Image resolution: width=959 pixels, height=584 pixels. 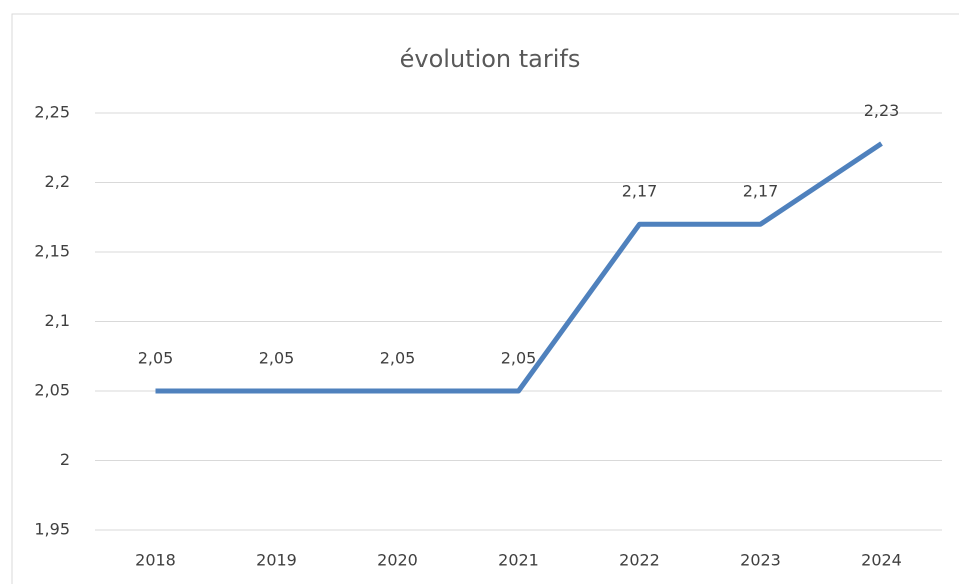 I want to click on x-tick-label: 2021, so click(x=518, y=560).